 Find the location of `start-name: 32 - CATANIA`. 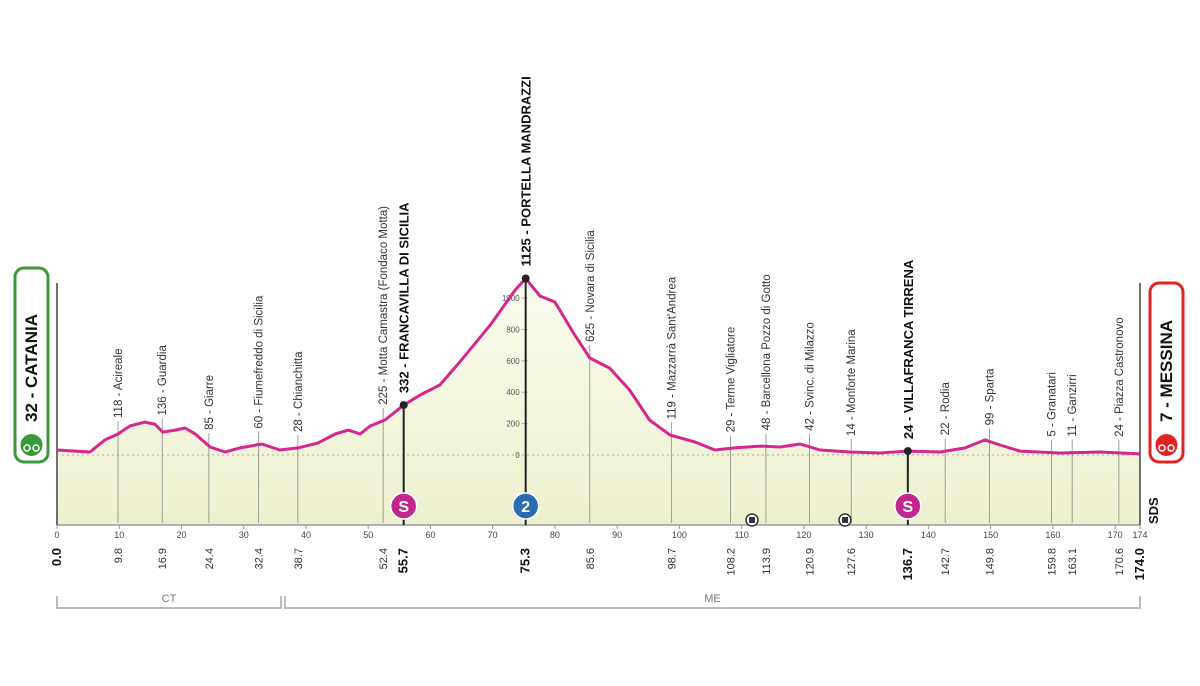

start-name: 32 - CATANIA is located at coordinates (31, 368).